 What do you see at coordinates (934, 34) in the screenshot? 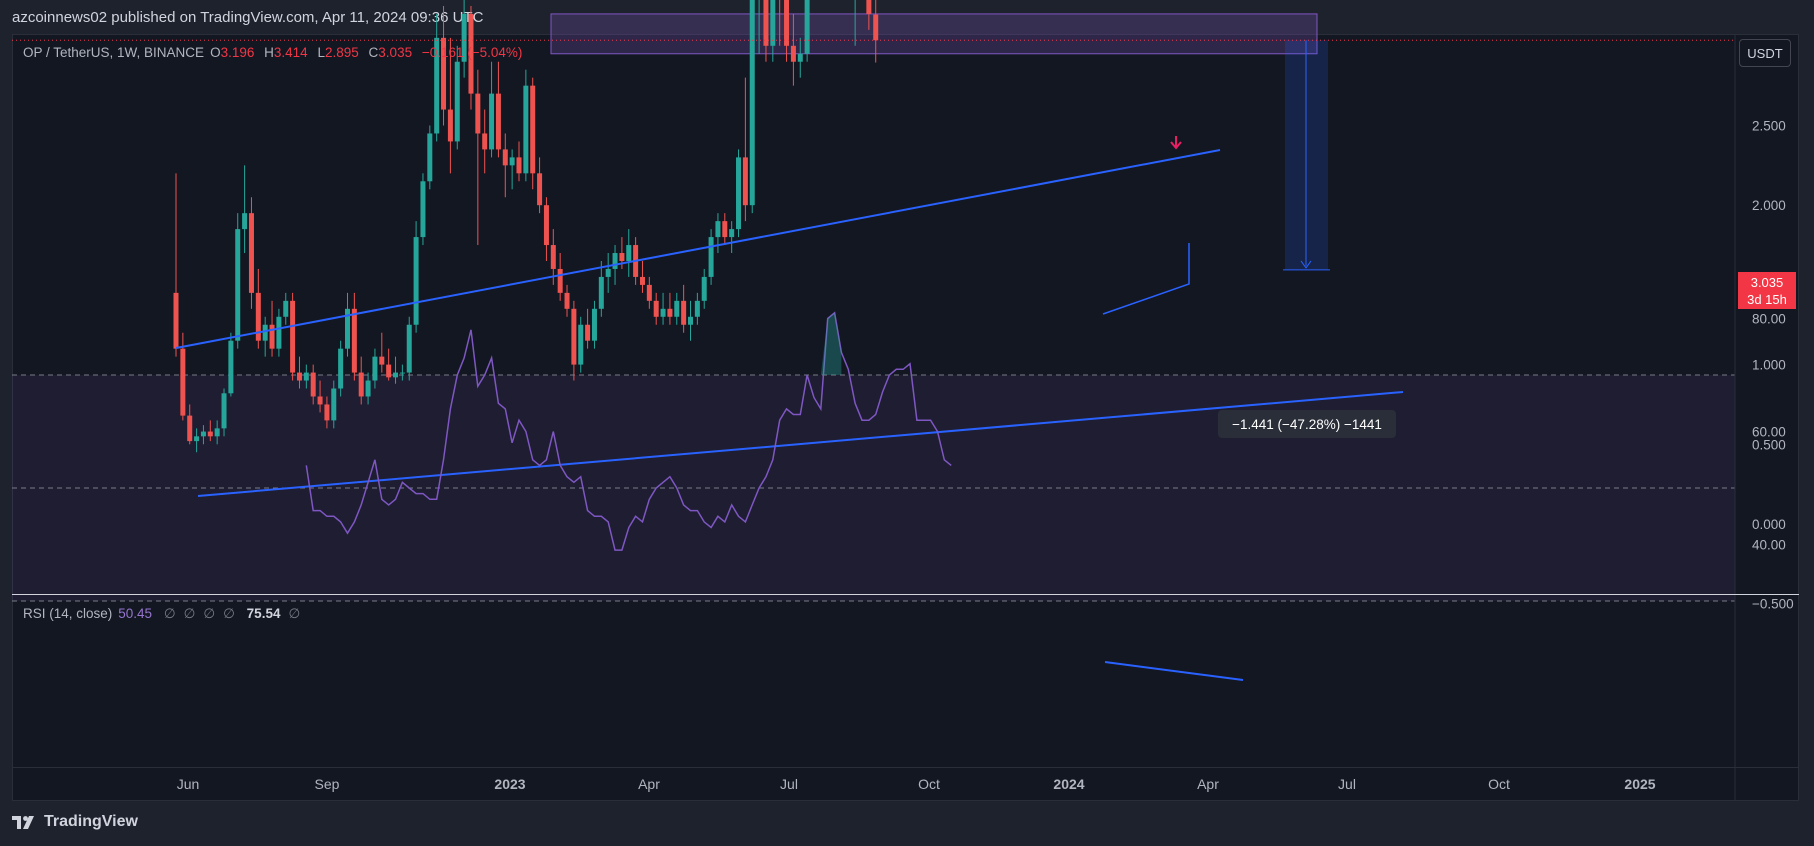
I see `resistance-zone` at bounding box center [934, 34].